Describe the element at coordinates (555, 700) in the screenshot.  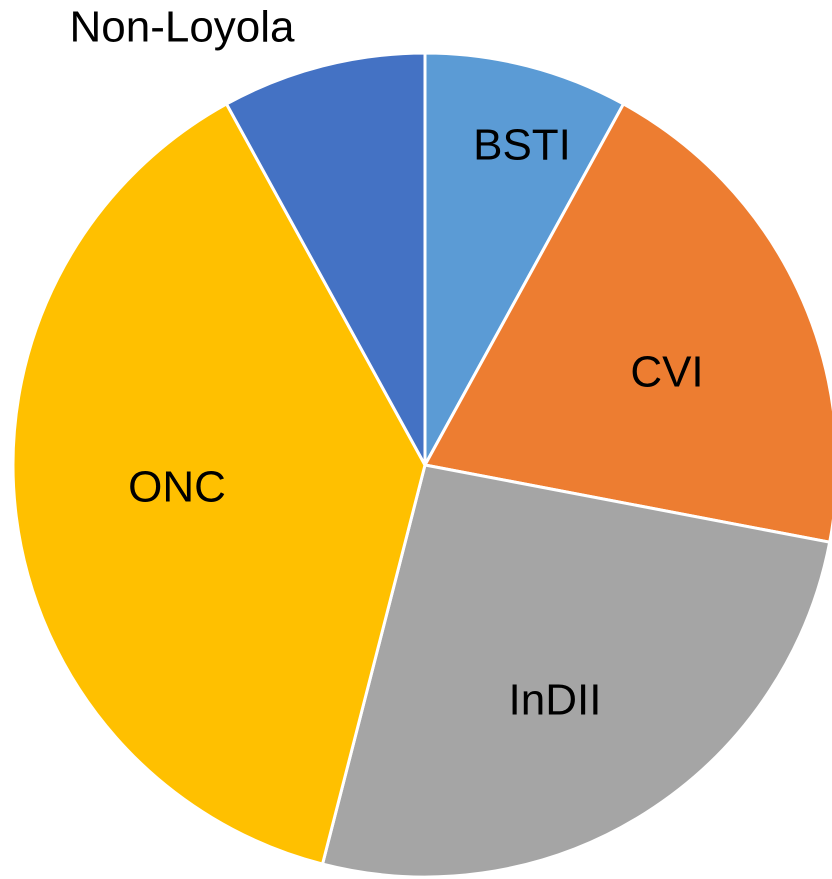
I see `slice-label: InDII` at that location.